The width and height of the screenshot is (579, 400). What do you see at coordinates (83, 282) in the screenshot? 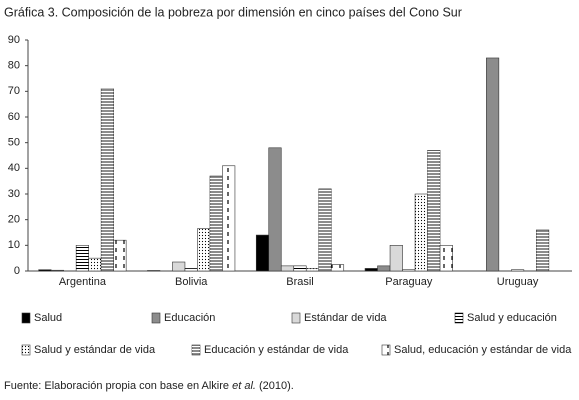
I see `x-tick-label: Argentina` at bounding box center [83, 282].